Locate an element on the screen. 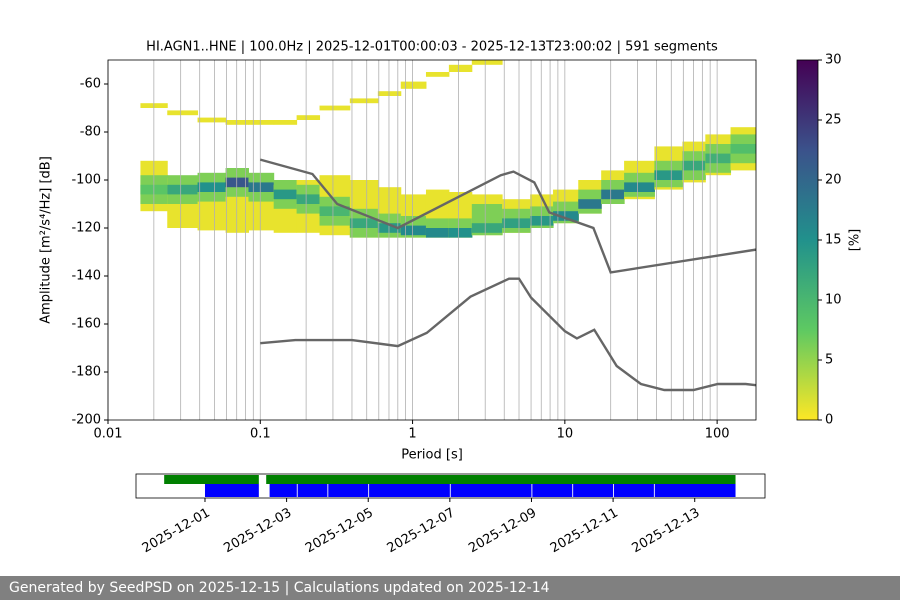 This screenshot has height=600, width=900. colorbar is located at coordinates (807, 240).